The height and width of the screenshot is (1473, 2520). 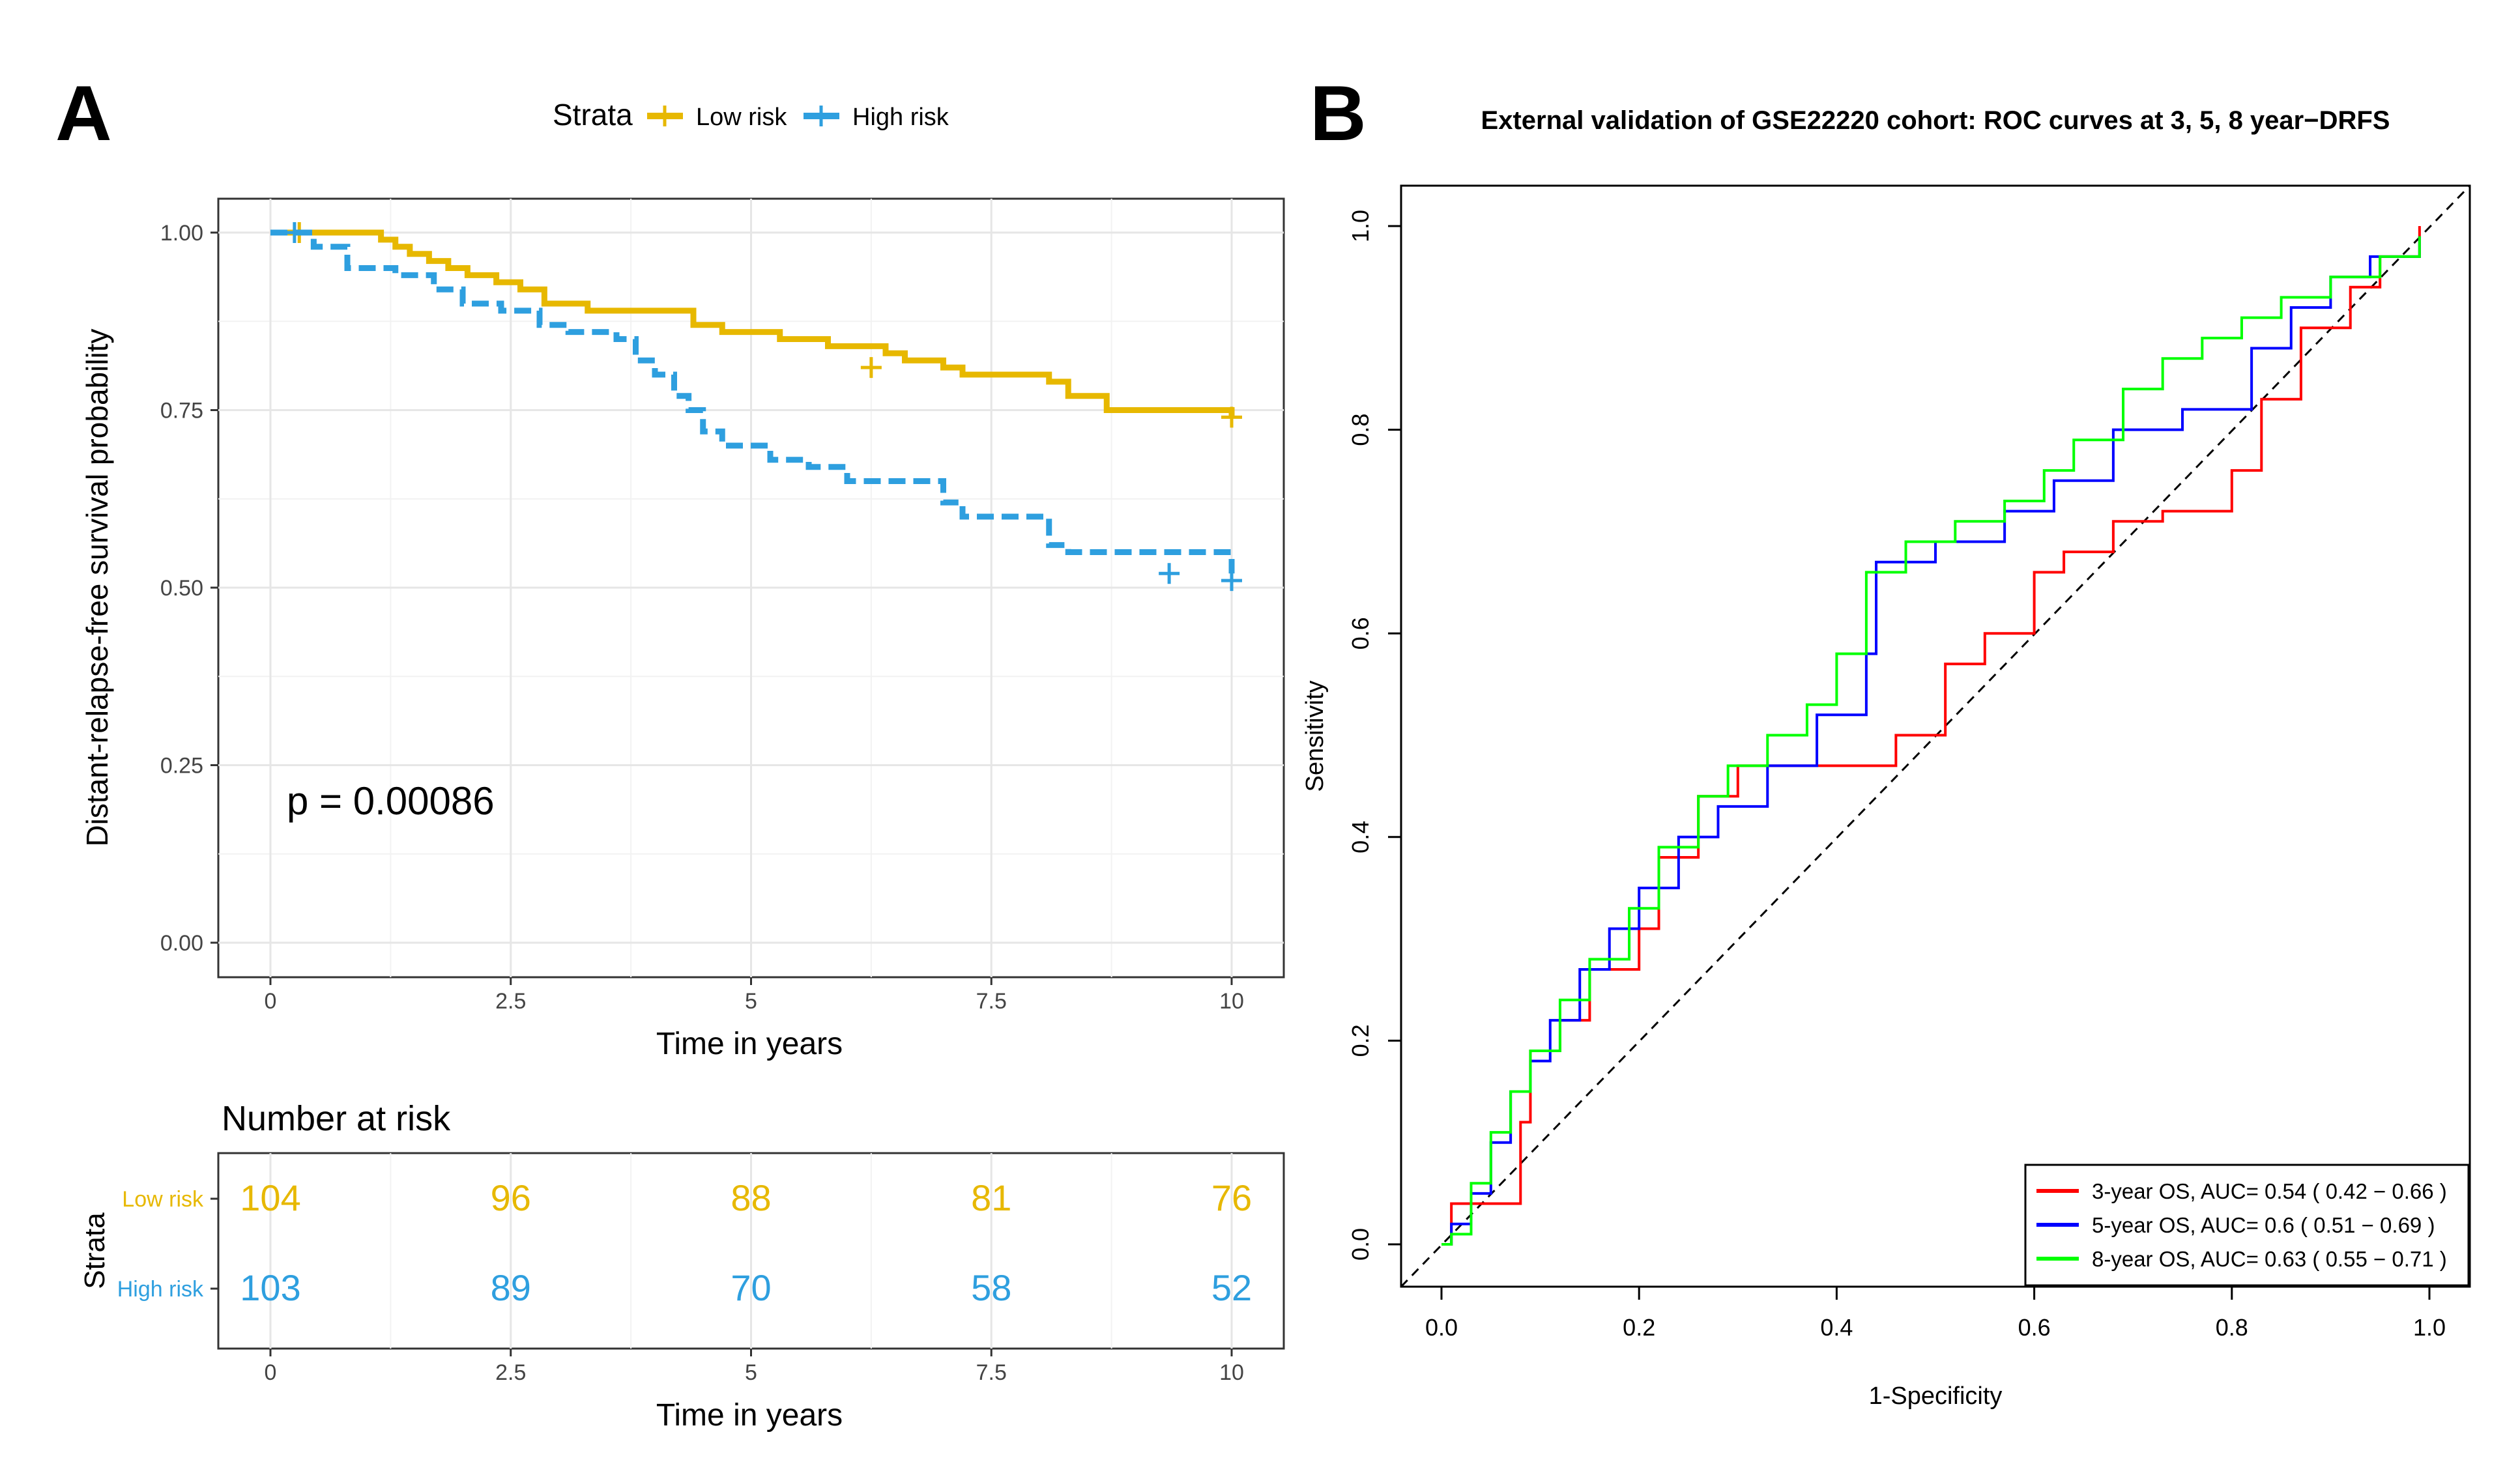 What do you see at coordinates (1360, 1244) in the screenshot?
I see `roc-y-tick-label: 0.0` at bounding box center [1360, 1244].